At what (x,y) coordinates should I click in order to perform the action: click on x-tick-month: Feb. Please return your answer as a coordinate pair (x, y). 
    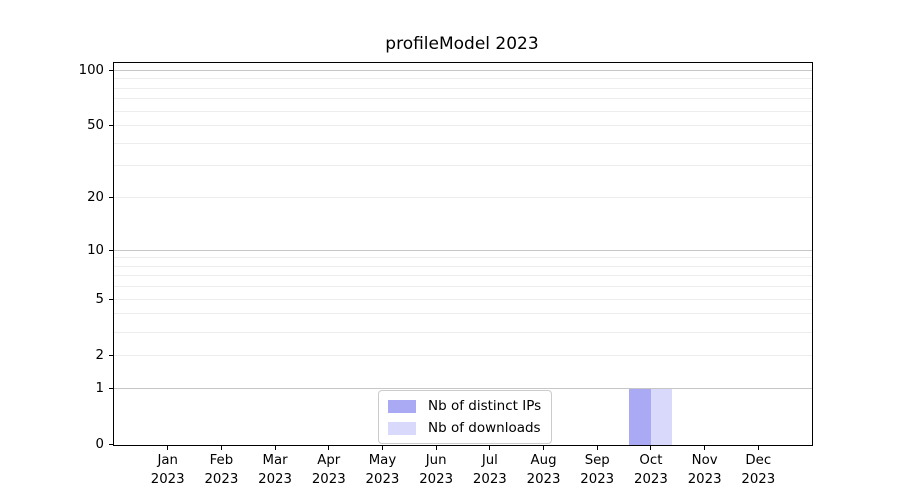
    Looking at the image, I should click on (221, 460).